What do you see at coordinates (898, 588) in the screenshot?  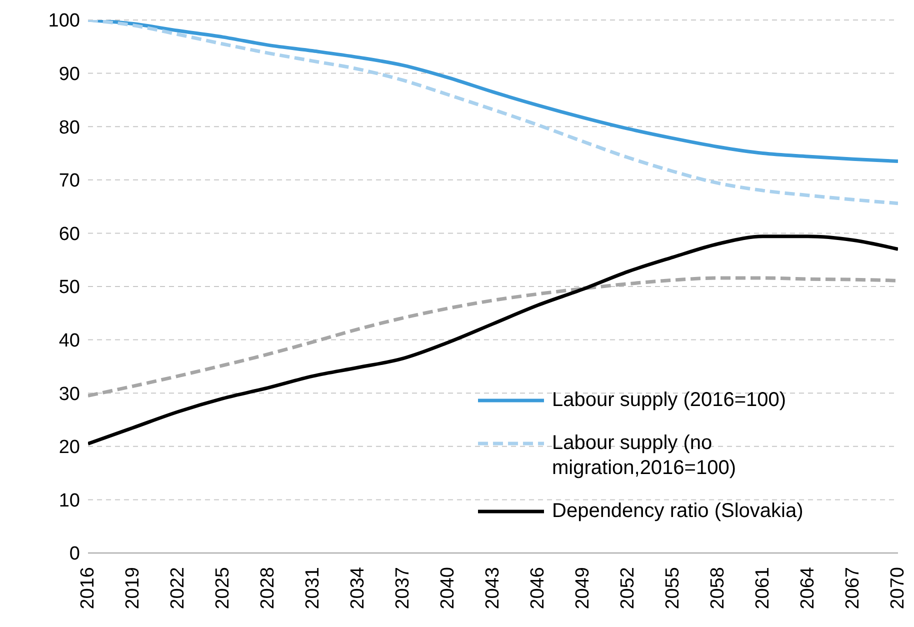 I see `x-tick-label: 2070` at bounding box center [898, 588].